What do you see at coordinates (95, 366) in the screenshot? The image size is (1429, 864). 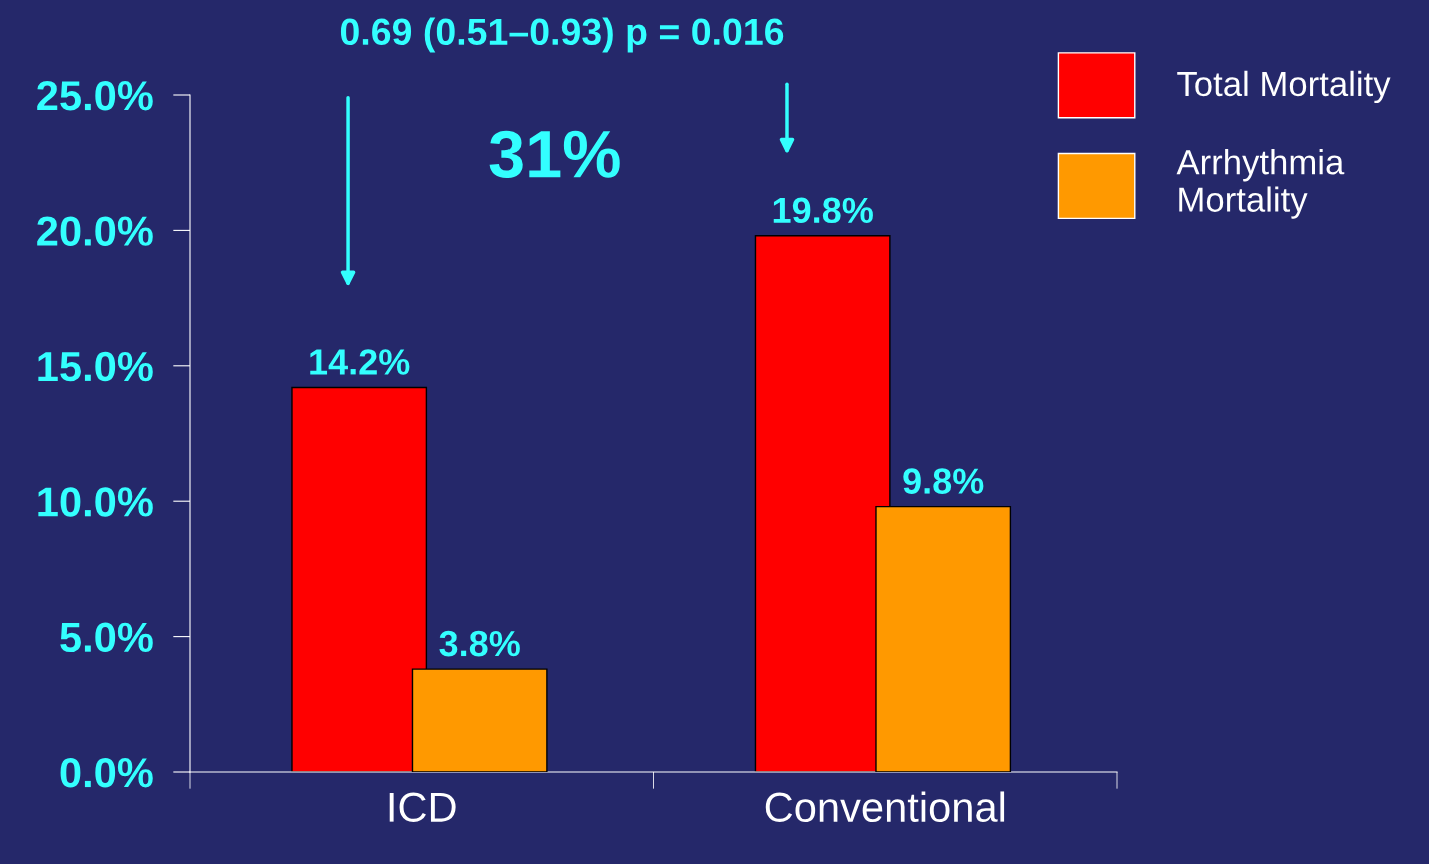 I see `y-tick-label: 15.0%` at bounding box center [95, 366].